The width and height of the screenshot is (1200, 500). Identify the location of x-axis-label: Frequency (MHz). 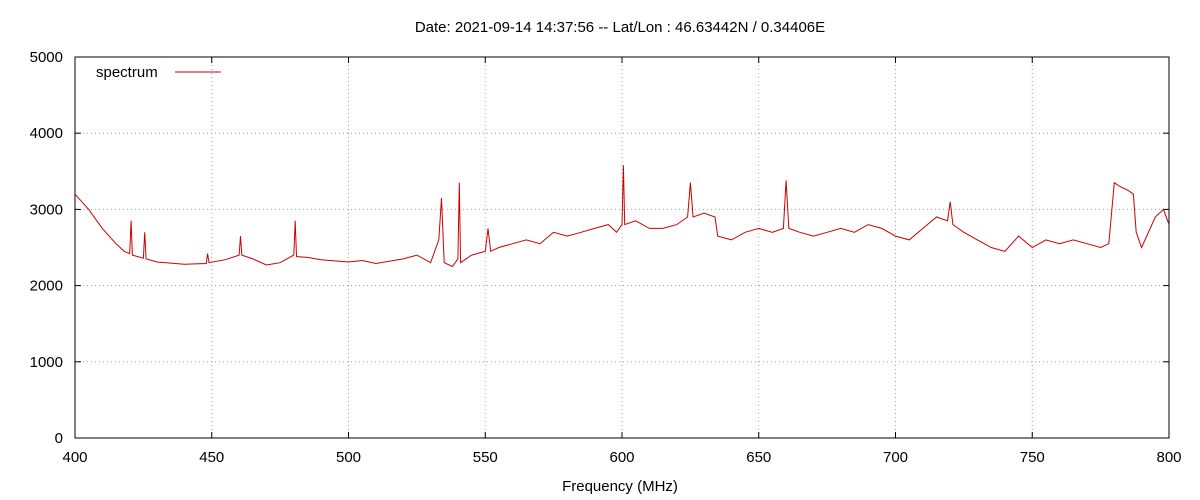
(620, 486).